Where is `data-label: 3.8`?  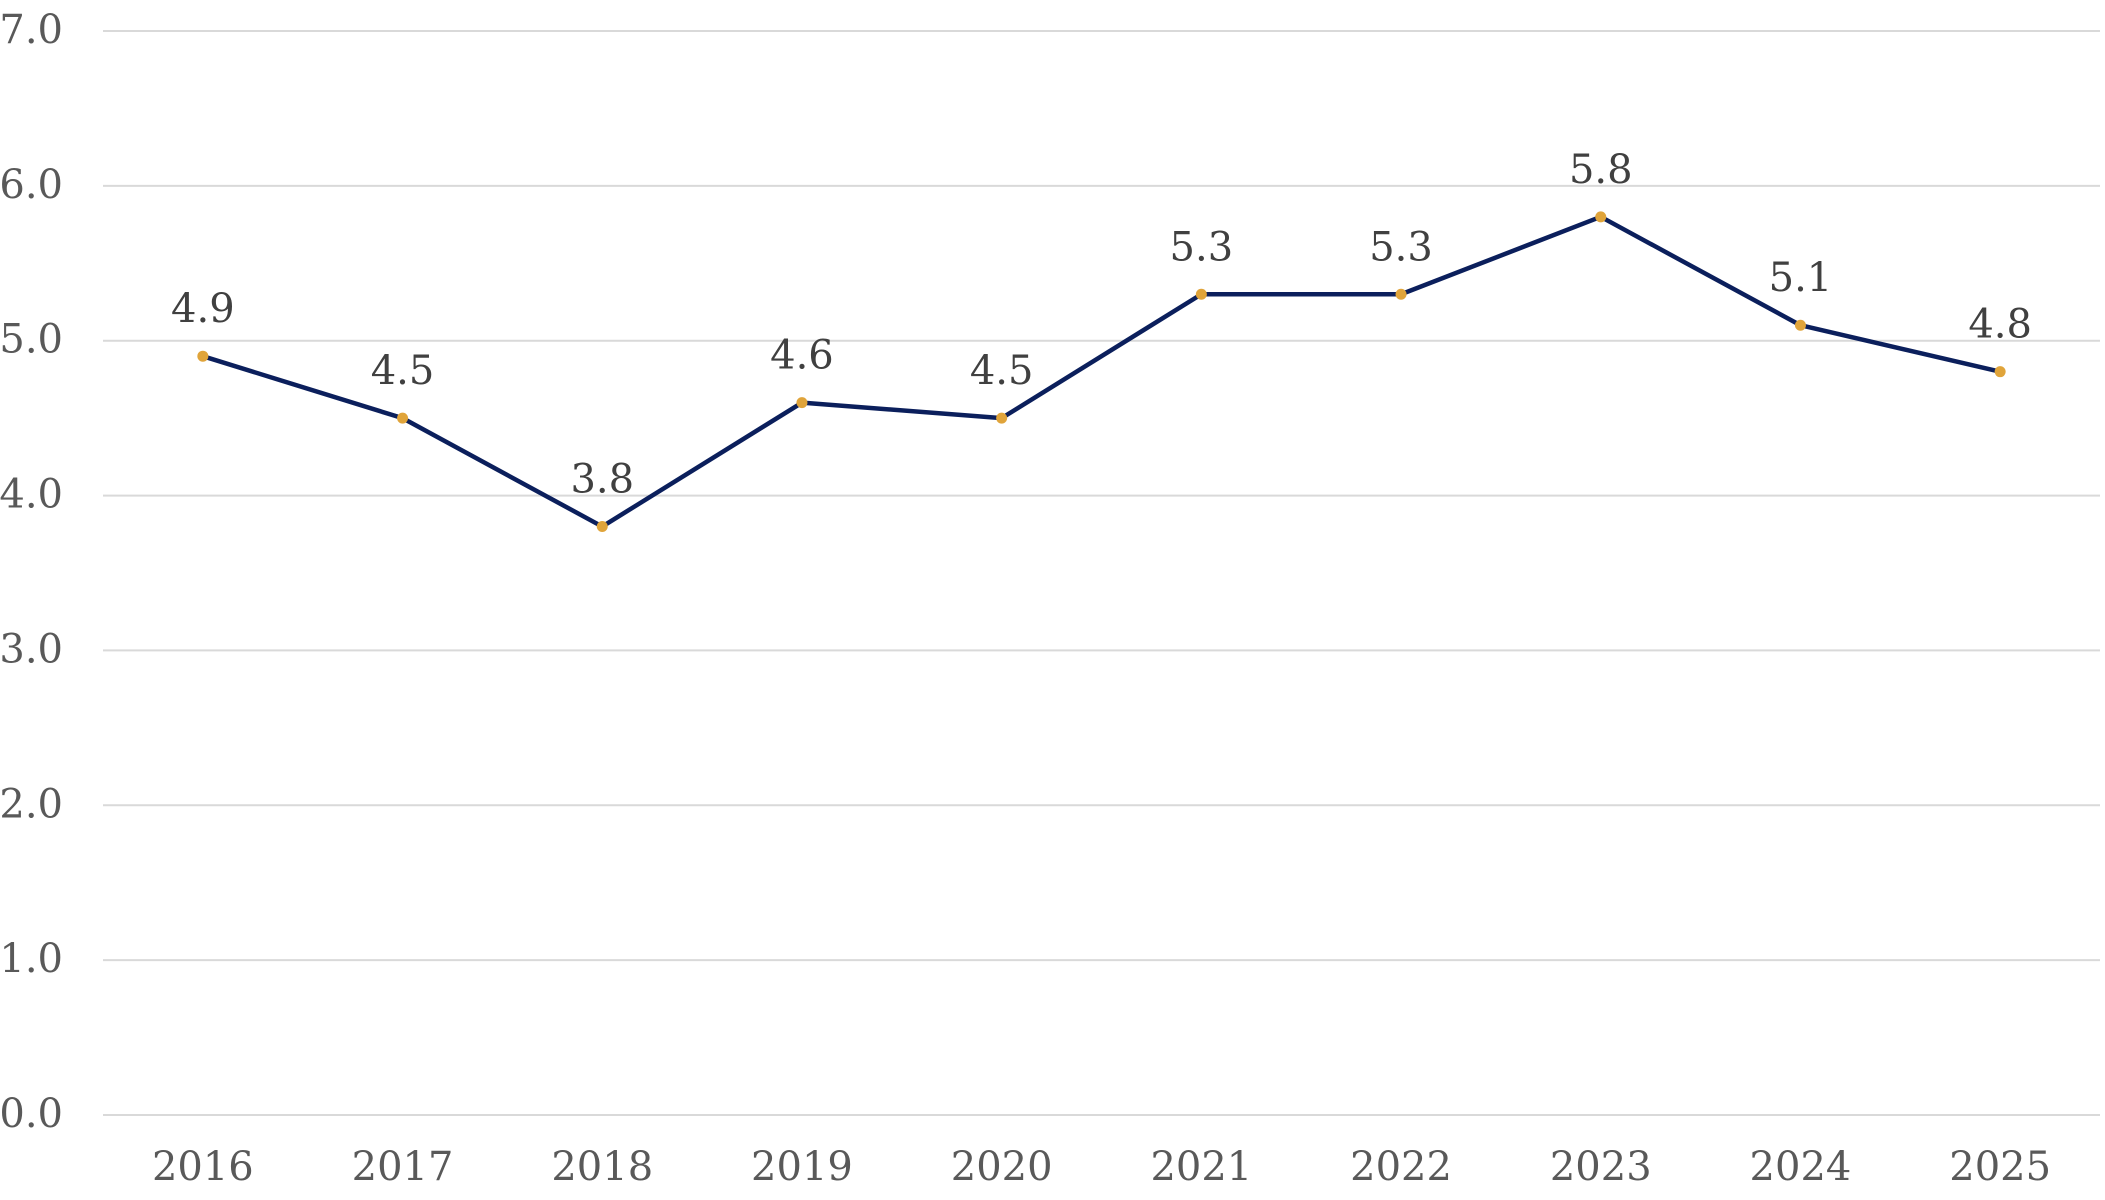
data-label: 3.8 is located at coordinates (602, 480).